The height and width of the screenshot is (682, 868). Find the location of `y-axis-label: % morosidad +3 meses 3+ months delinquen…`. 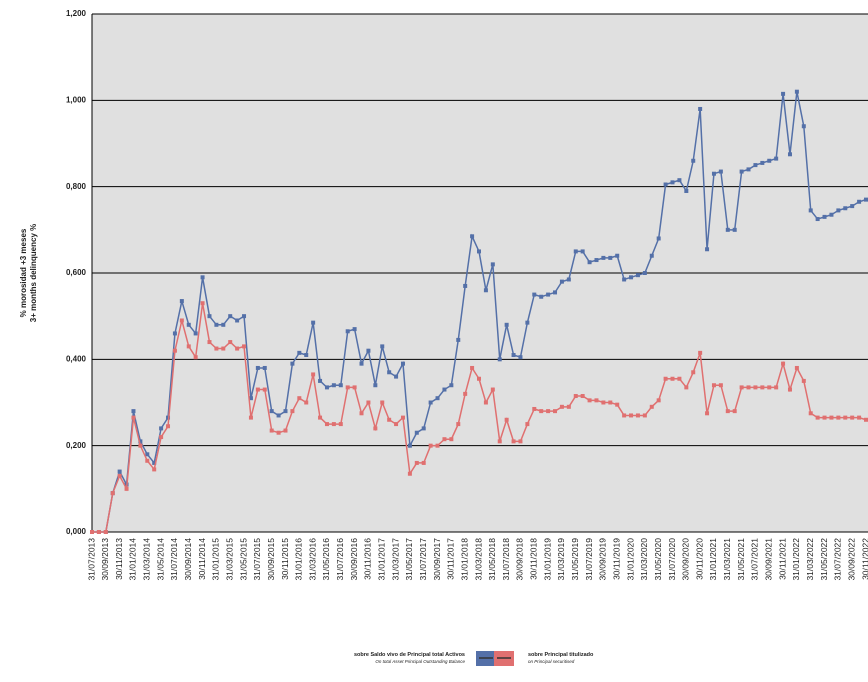

y-axis-label: % morosidad +3 meses 3+ months delinquen… is located at coordinates (28, 273).